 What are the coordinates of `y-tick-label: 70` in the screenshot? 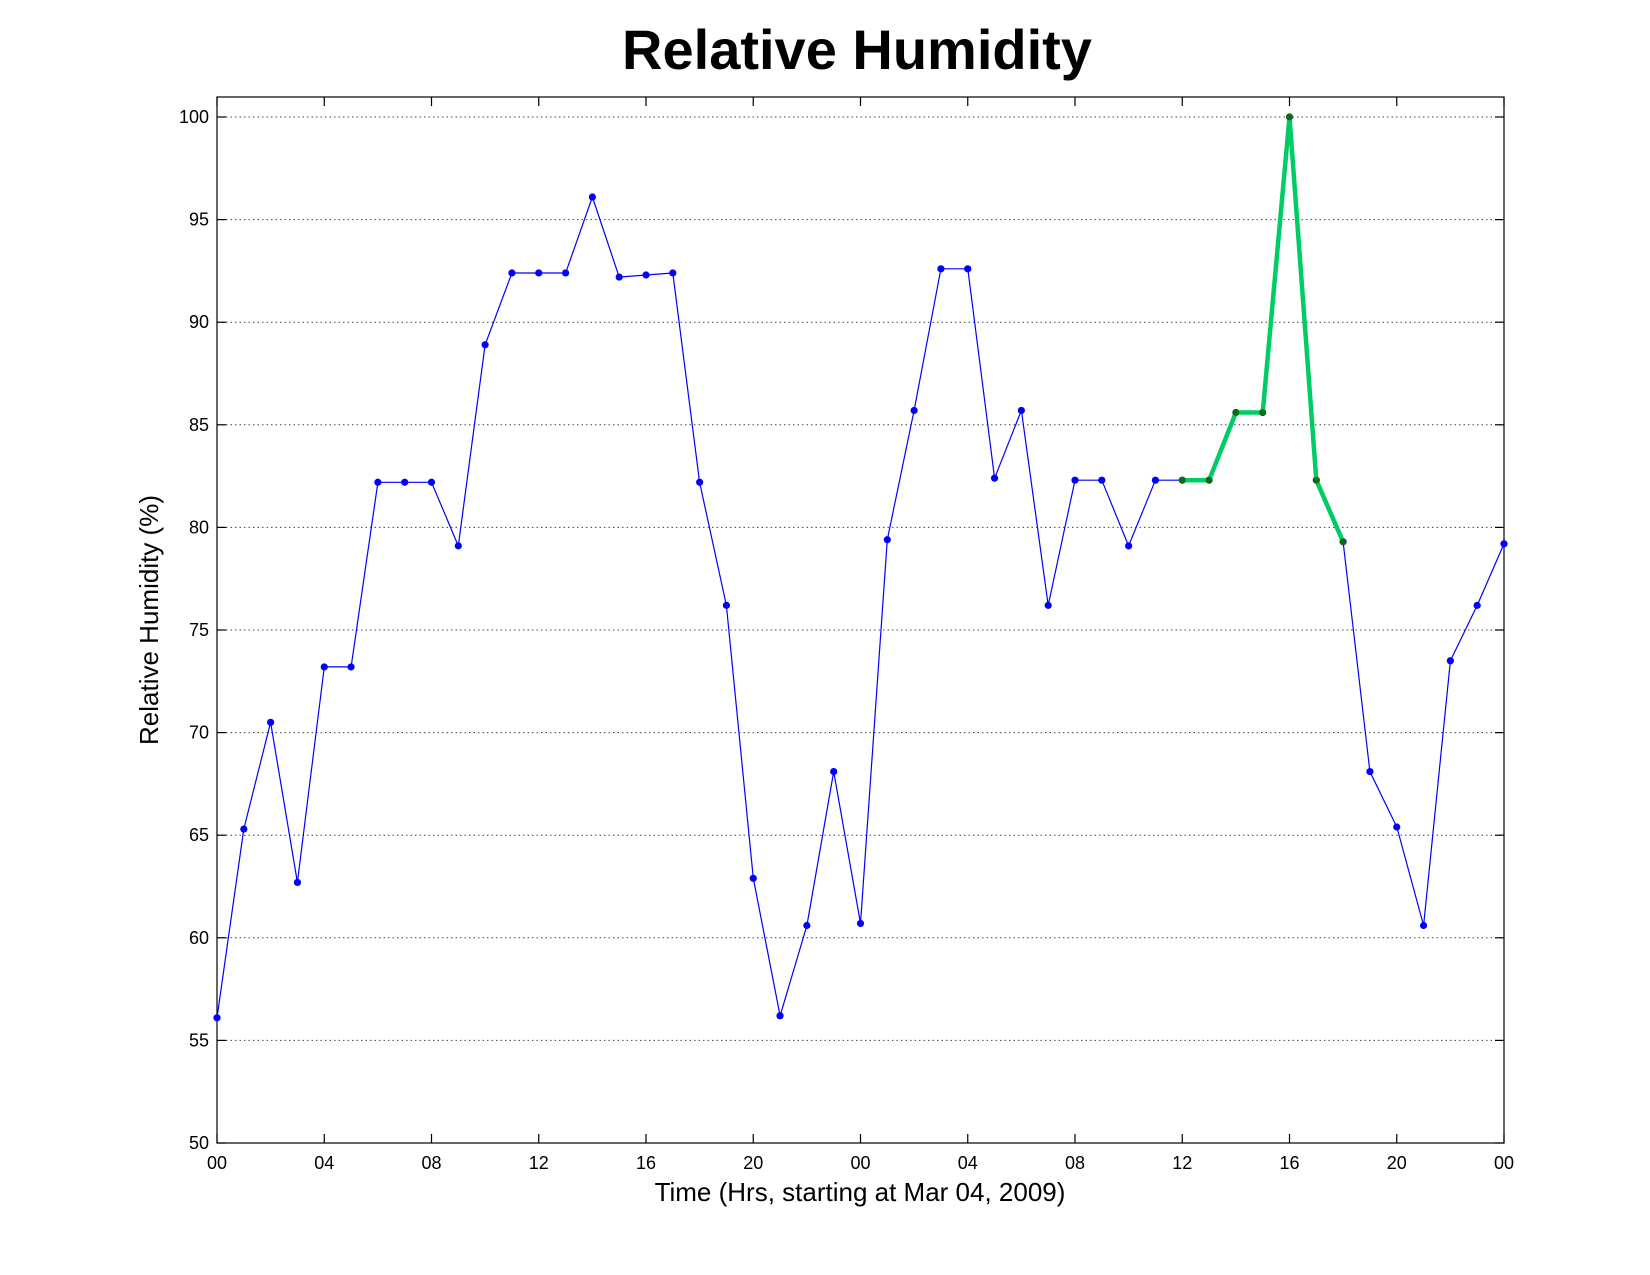 It's located at (199, 733).